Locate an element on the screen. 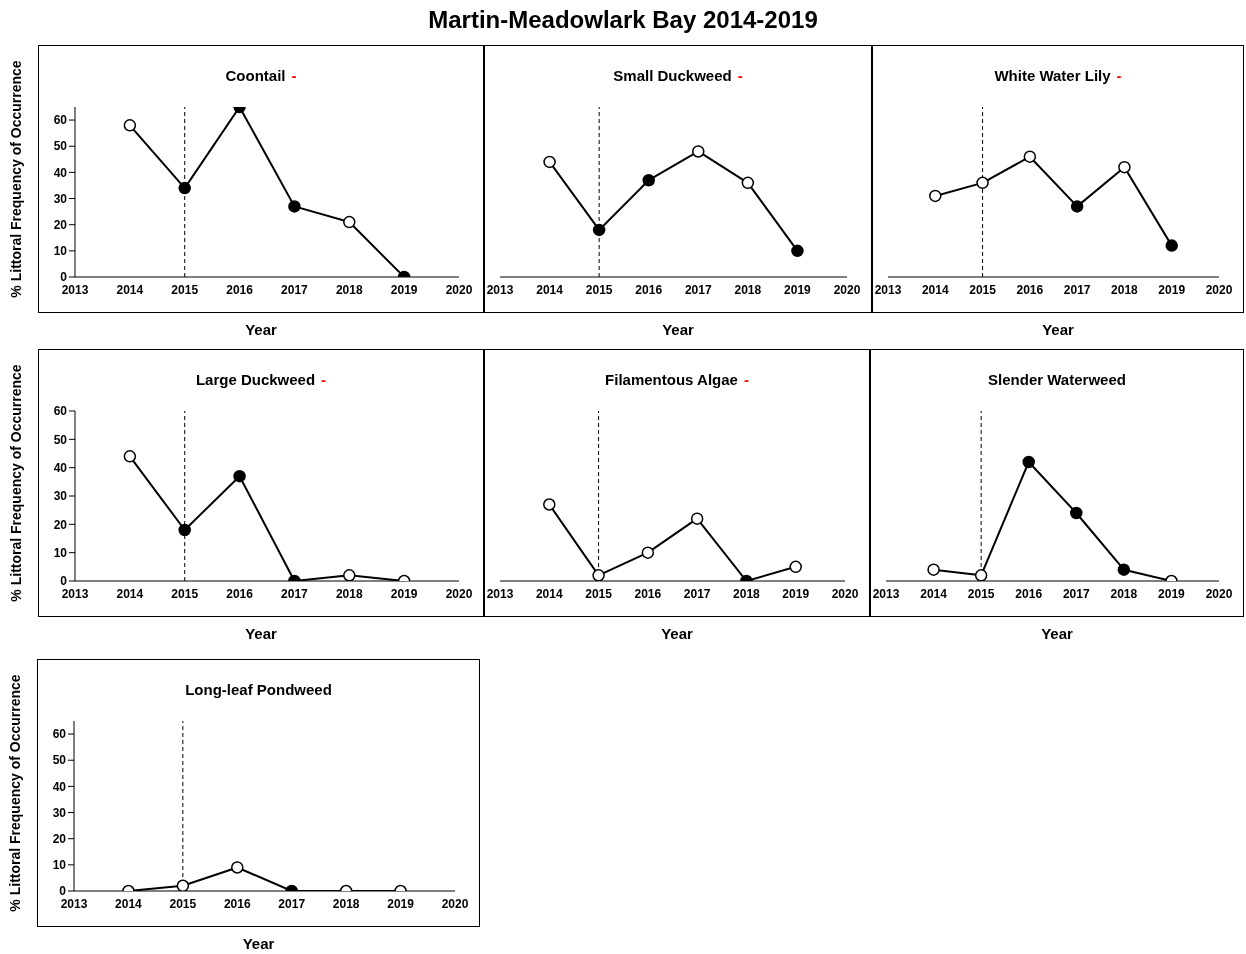 Image resolution: width=1246 pixels, height=954 pixels. chart-title: Long-leaf Pondweed is located at coordinates (258, 689).